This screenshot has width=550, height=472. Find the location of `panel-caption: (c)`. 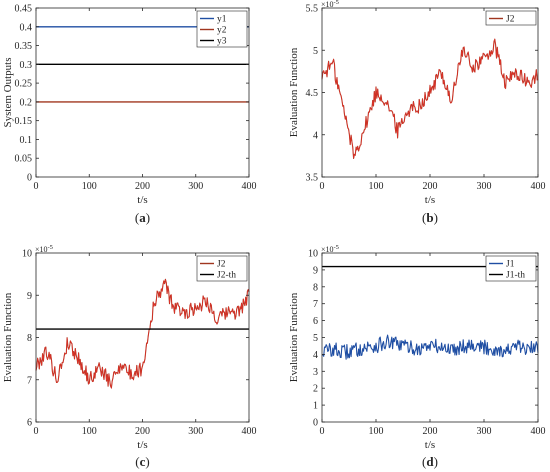

panel-caption: (c) is located at coordinates (142, 461).